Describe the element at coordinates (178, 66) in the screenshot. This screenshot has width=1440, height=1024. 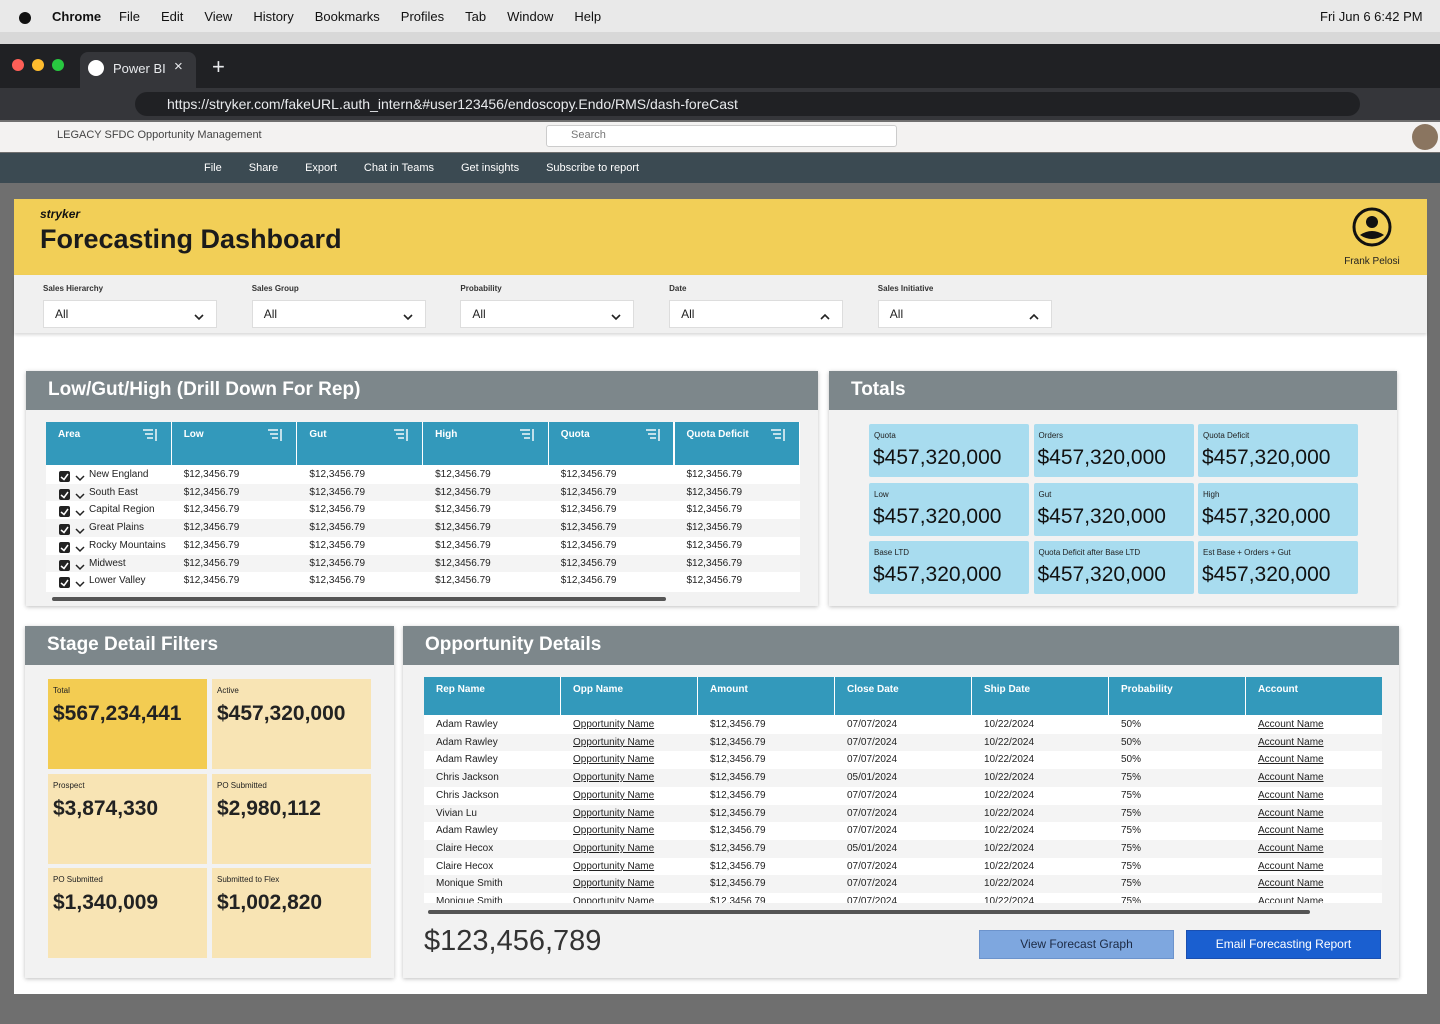
I see `tab-close: ×` at that location.